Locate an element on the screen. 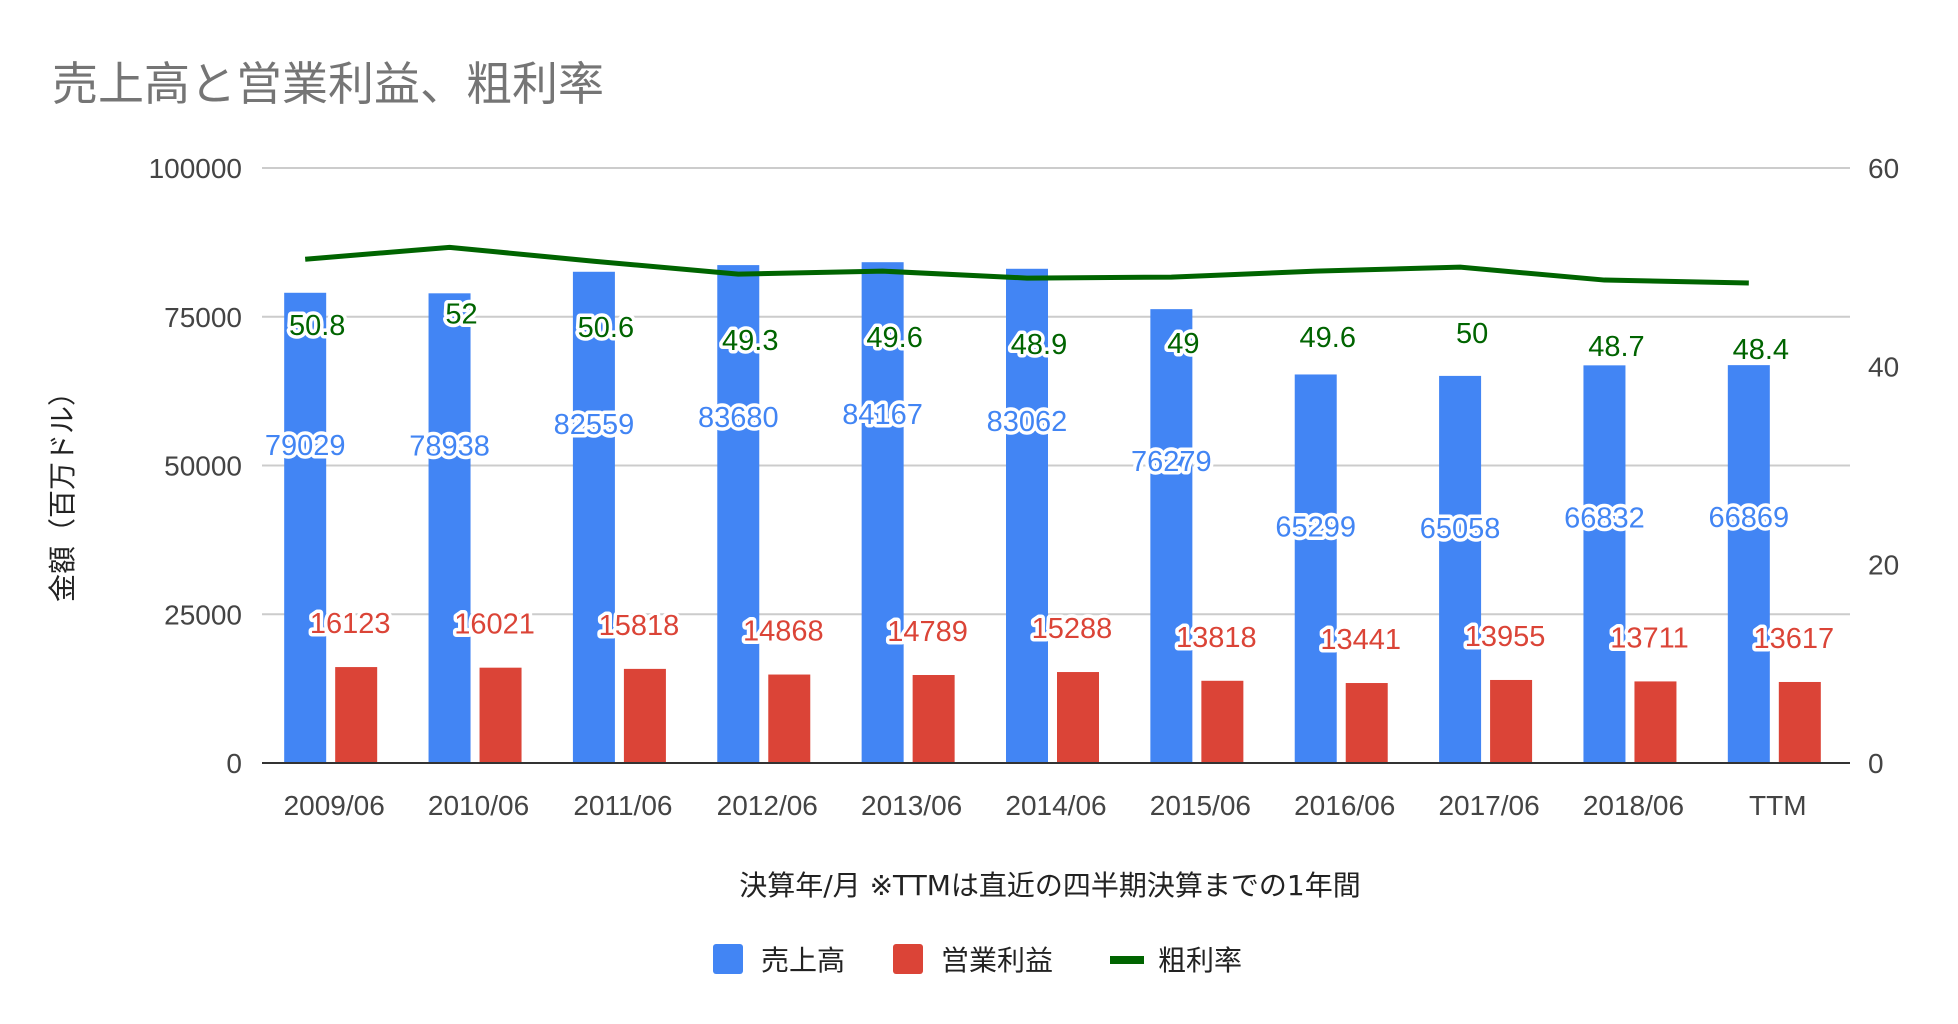  margin-label: 52 is located at coordinates (461, 314).